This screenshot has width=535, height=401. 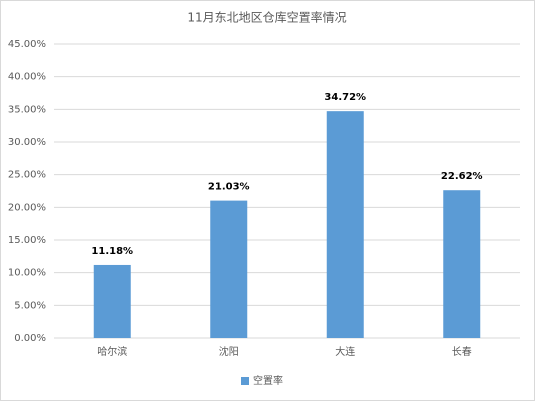 I want to click on data-label: 21.03%, so click(x=229, y=187).